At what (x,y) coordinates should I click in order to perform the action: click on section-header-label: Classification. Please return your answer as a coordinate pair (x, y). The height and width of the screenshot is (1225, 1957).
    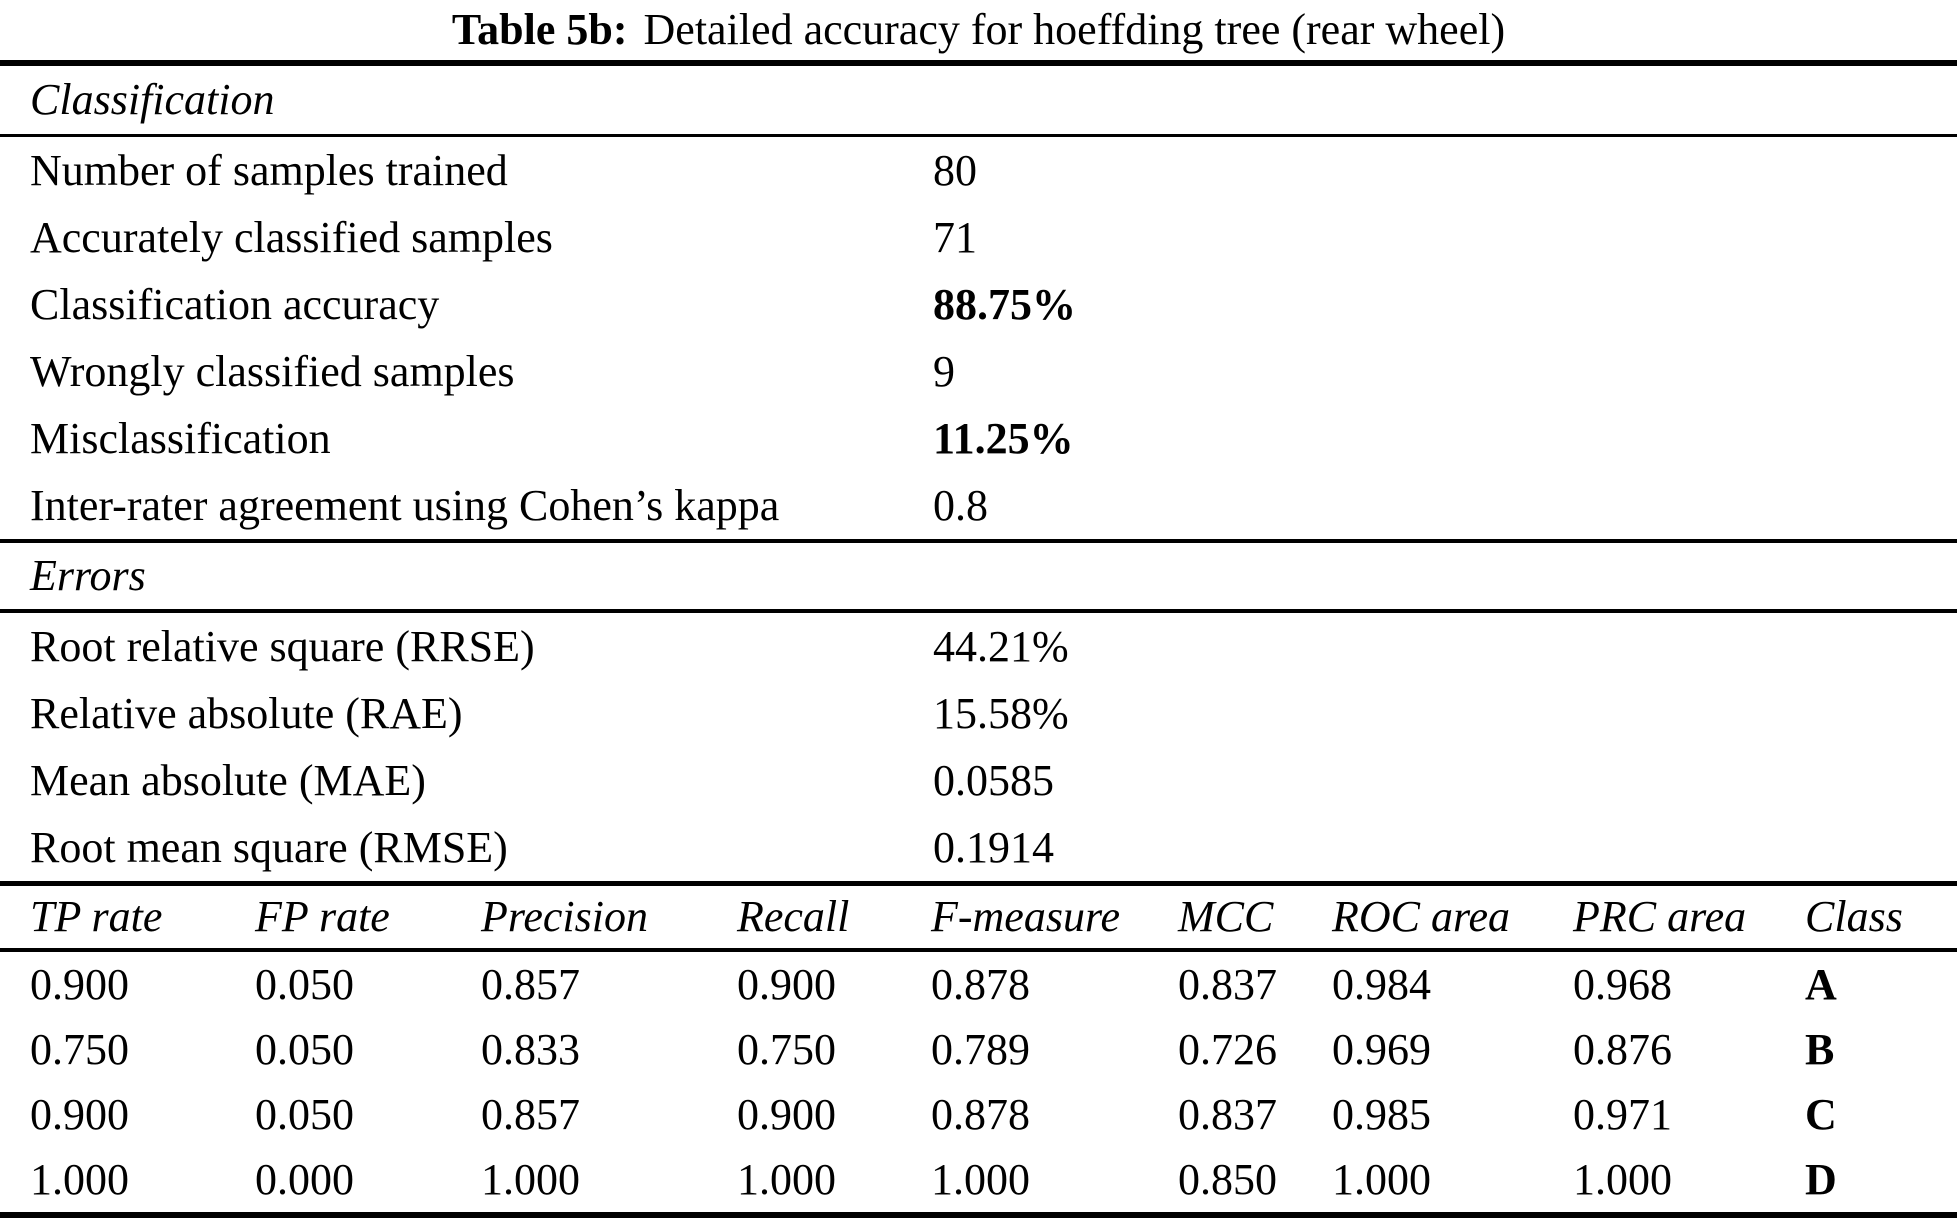
    Looking at the image, I should click on (152, 99).